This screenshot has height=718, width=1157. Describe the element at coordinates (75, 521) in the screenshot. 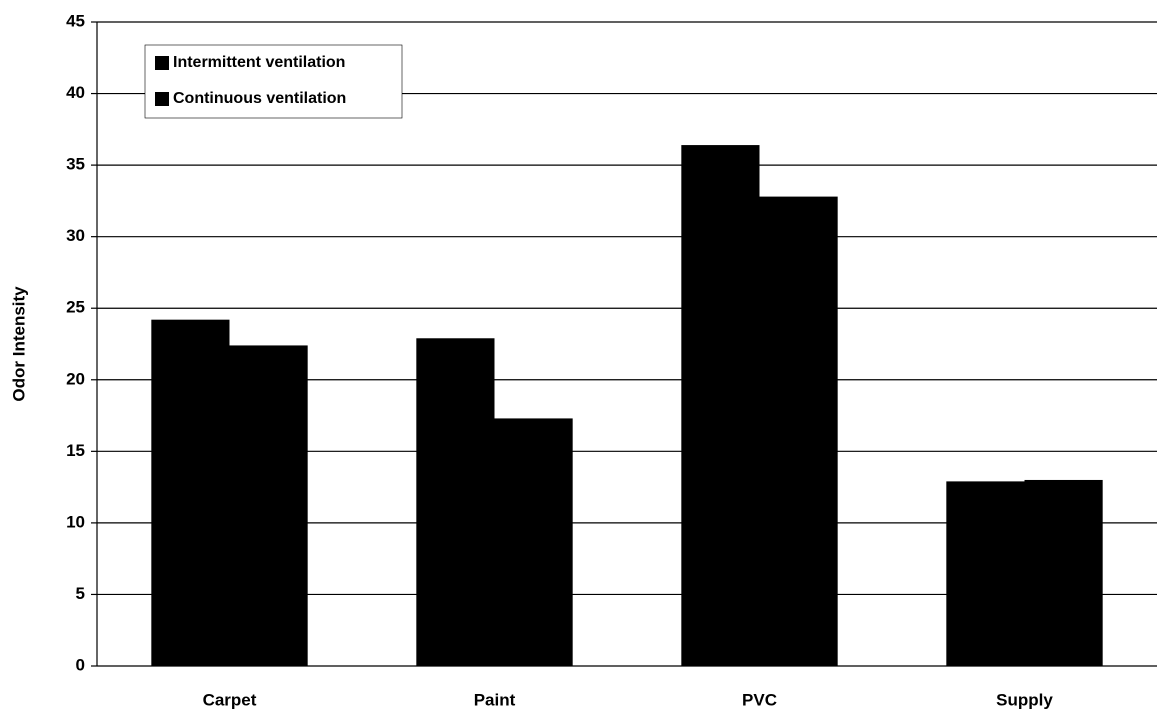

I see `y-tick-label: 10` at that location.